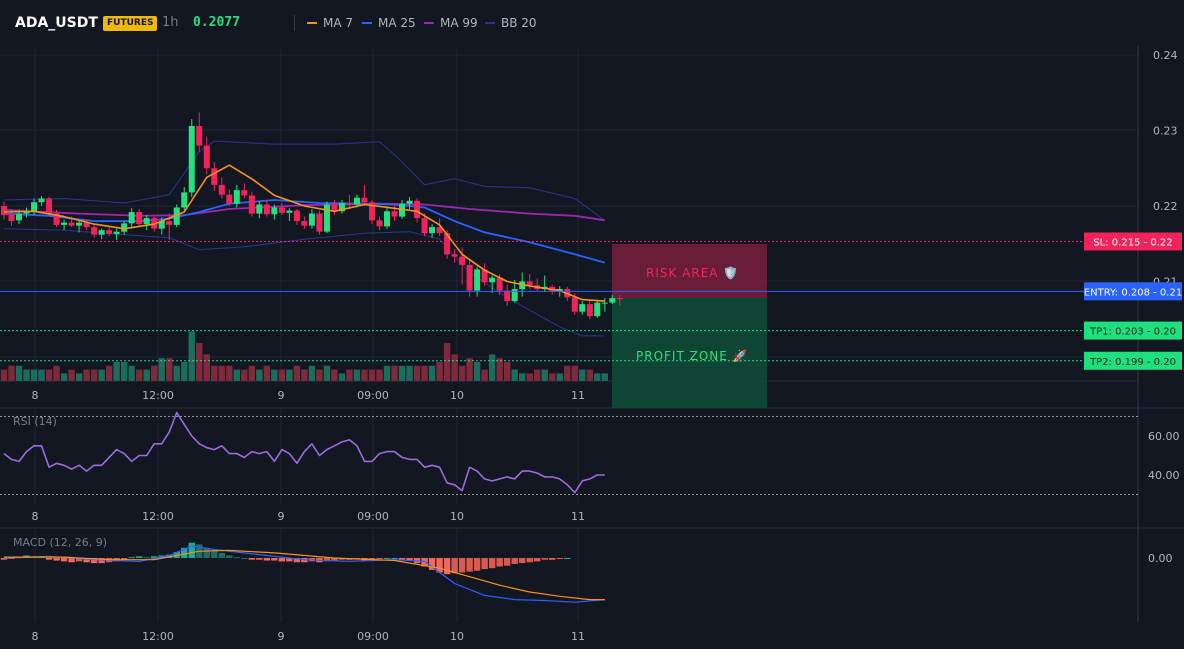  I want to click on legend-ma7: MA 7, so click(330, 23).